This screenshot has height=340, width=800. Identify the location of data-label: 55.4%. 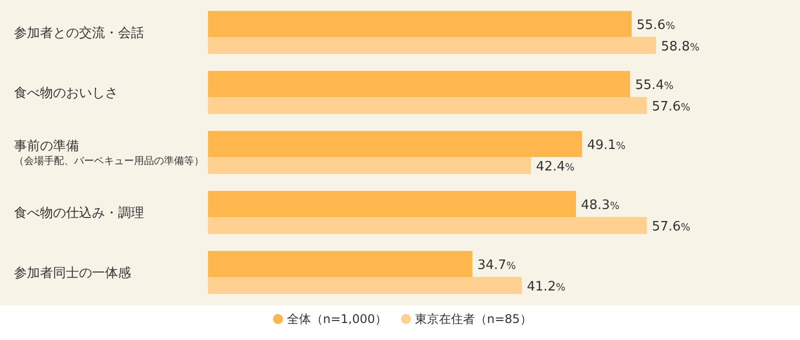
(654, 85).